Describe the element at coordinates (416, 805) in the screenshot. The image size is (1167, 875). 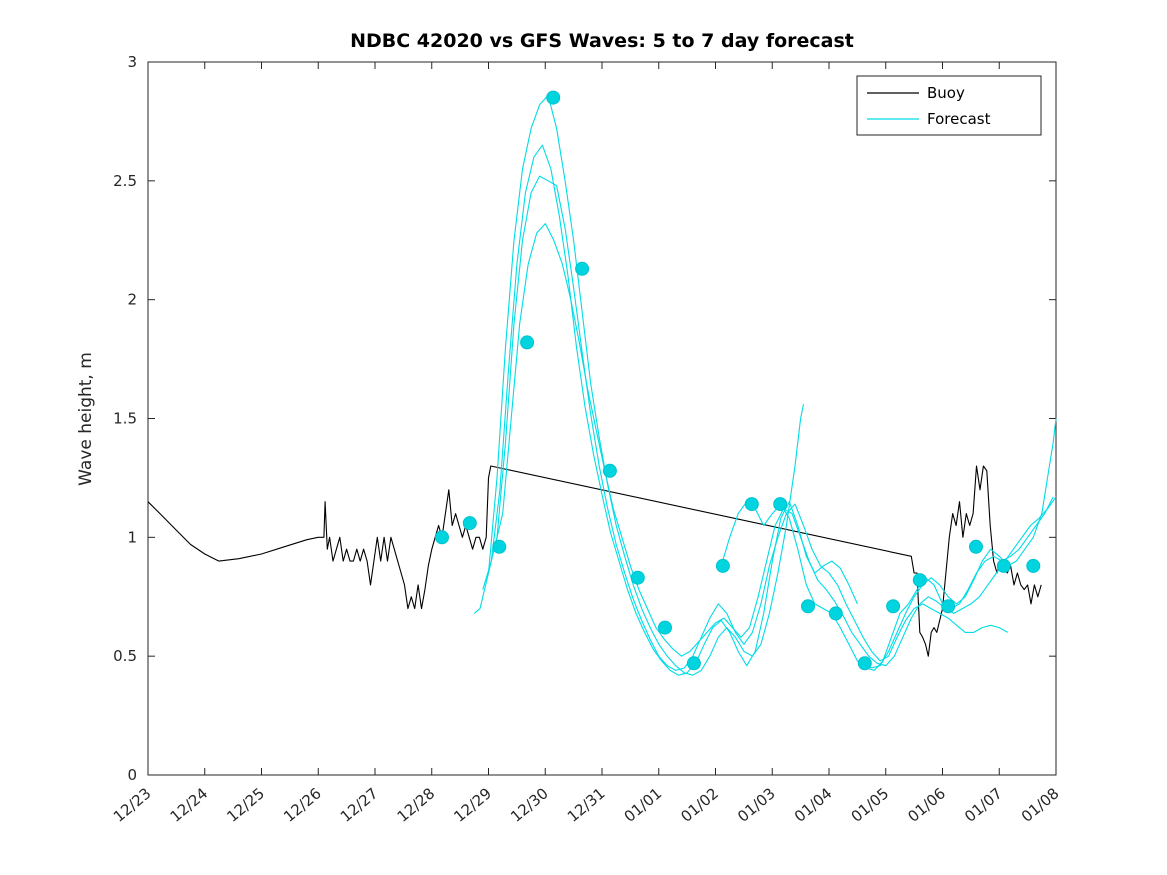
I see `x-tick-label: 12/28` at that location.